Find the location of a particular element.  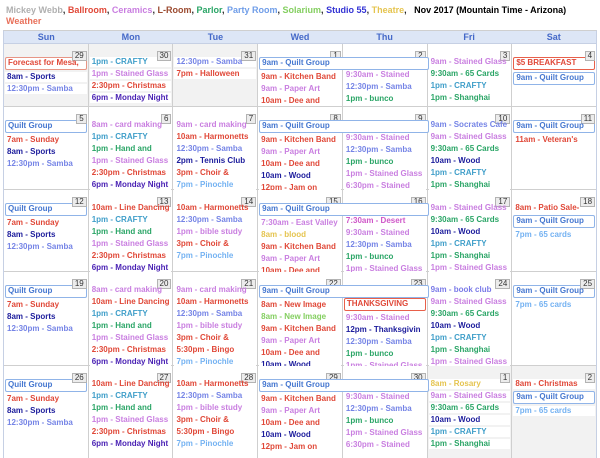

event: 9am - Socrates Cafe is located at coordinates (469, 125).